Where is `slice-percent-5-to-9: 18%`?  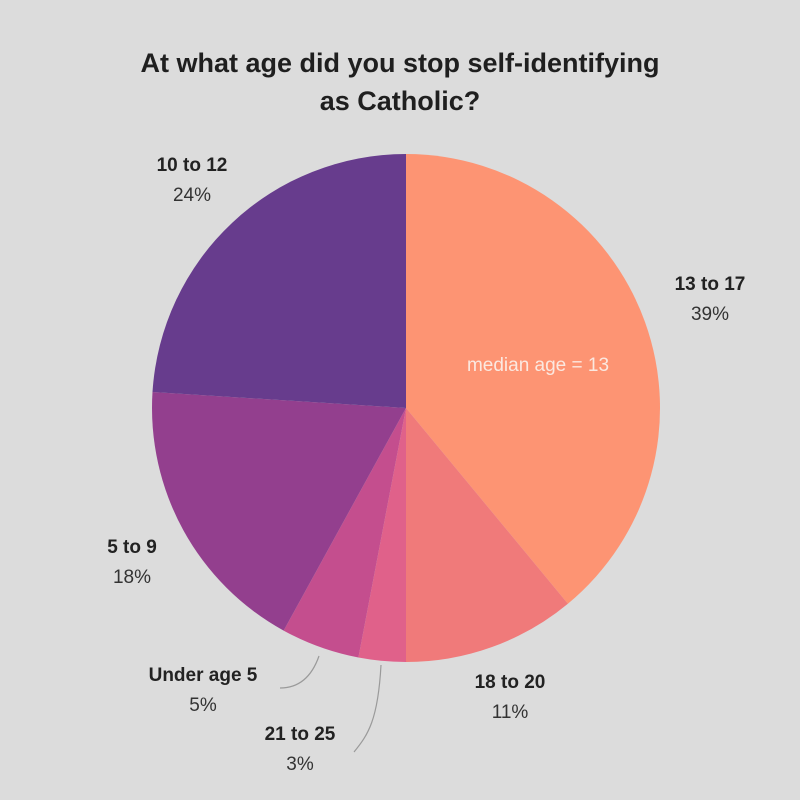 slice-percent-5-to-9: 18% is located at coordinates (132, 577).